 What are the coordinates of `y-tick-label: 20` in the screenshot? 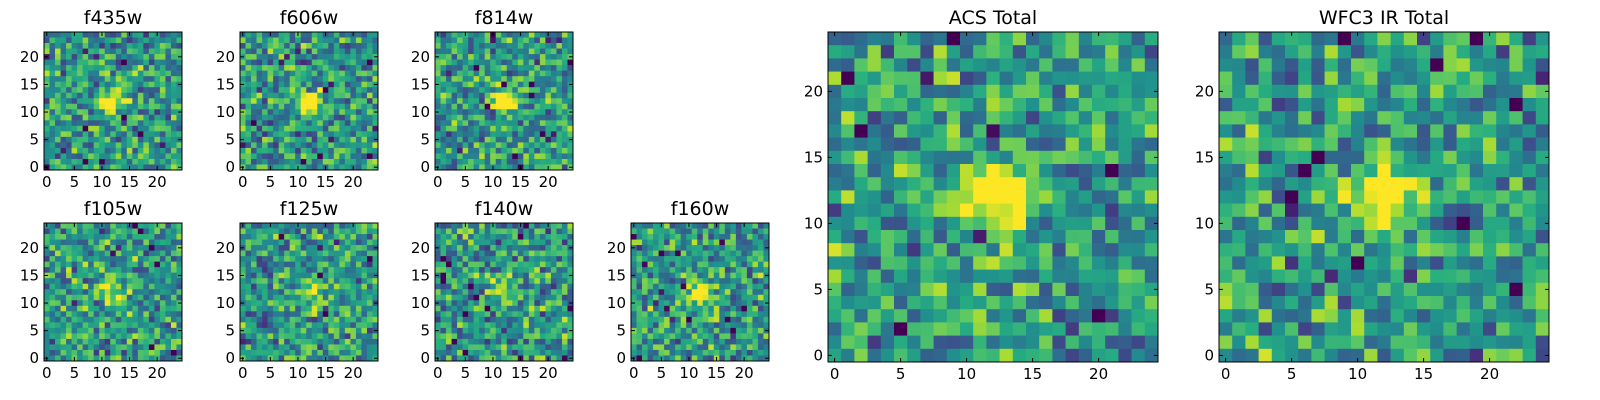 It's located at (225, 248).